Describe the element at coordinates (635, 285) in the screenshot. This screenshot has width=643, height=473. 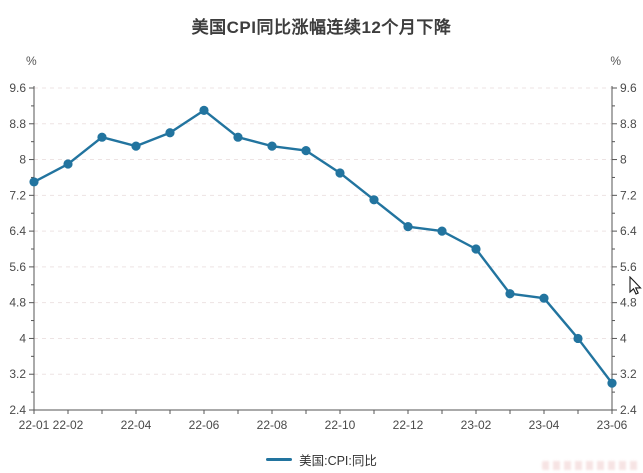
I see `mouse-cursor` at that location.